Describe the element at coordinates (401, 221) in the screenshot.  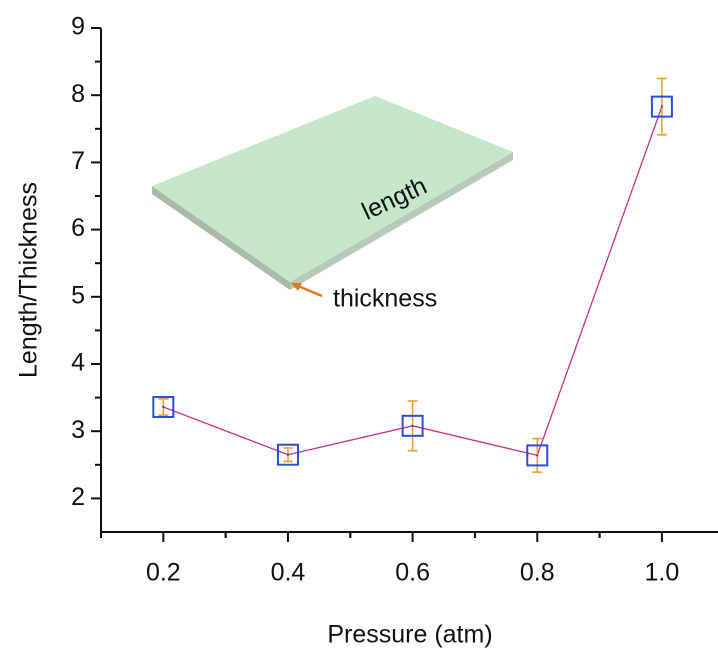
I see `slab-front` at that location.